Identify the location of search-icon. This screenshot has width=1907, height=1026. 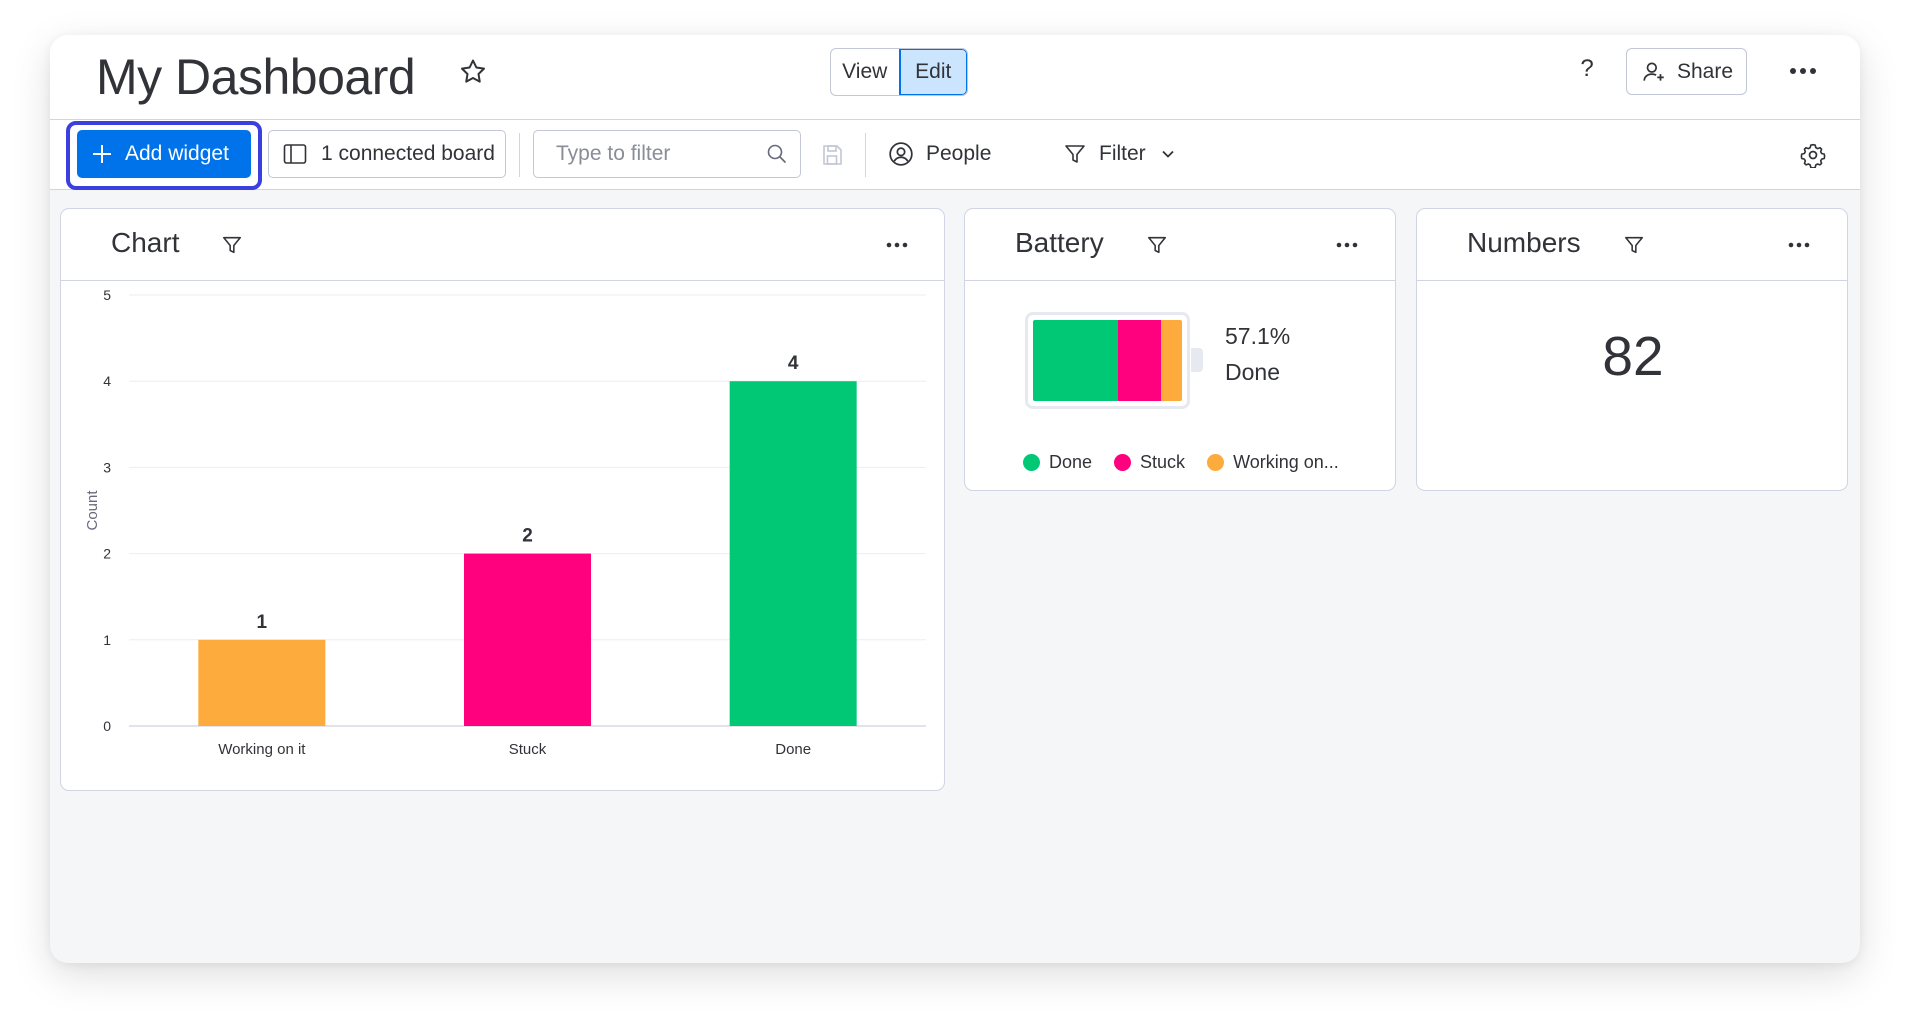
(777, 154).